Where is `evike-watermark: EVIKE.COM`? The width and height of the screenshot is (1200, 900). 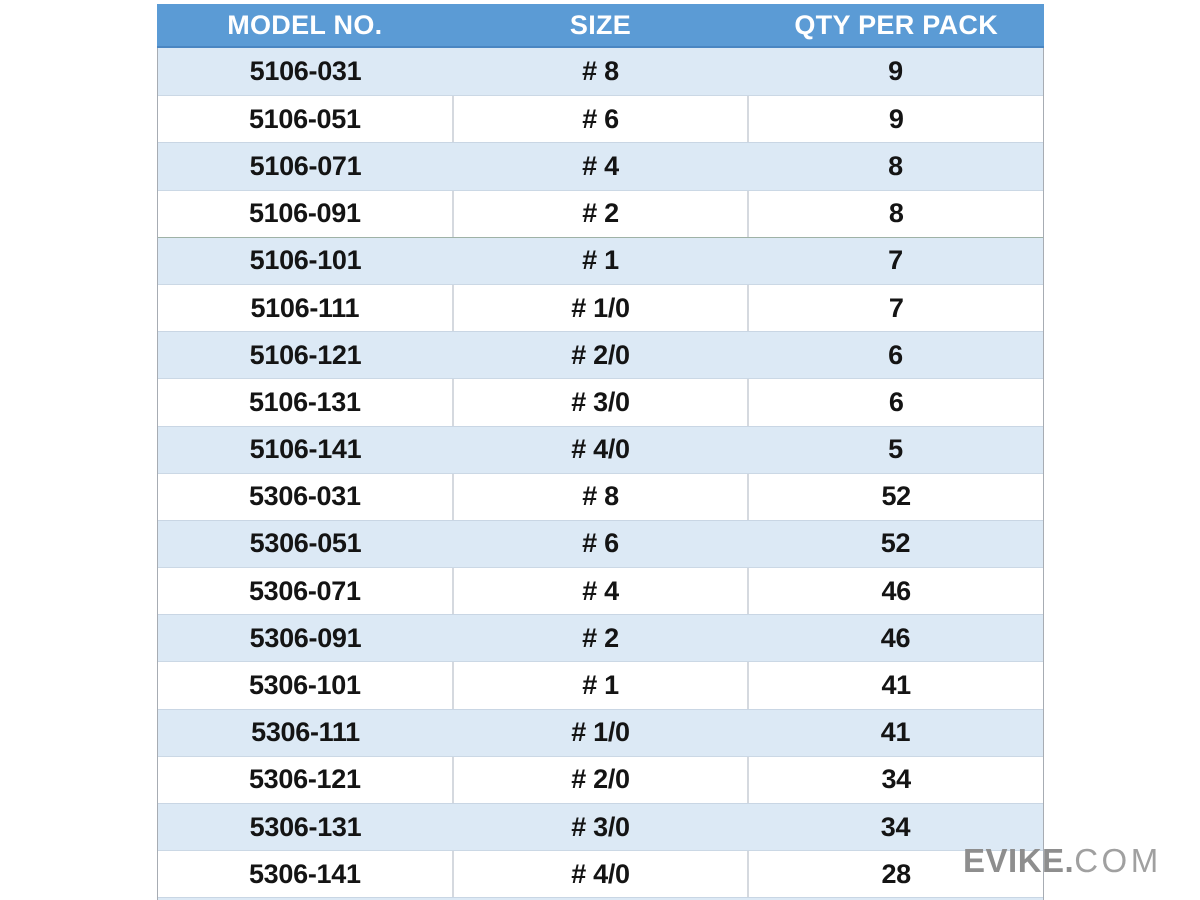
evike-watermark: EVIKE.COM is located at coordinates (1062, 860).